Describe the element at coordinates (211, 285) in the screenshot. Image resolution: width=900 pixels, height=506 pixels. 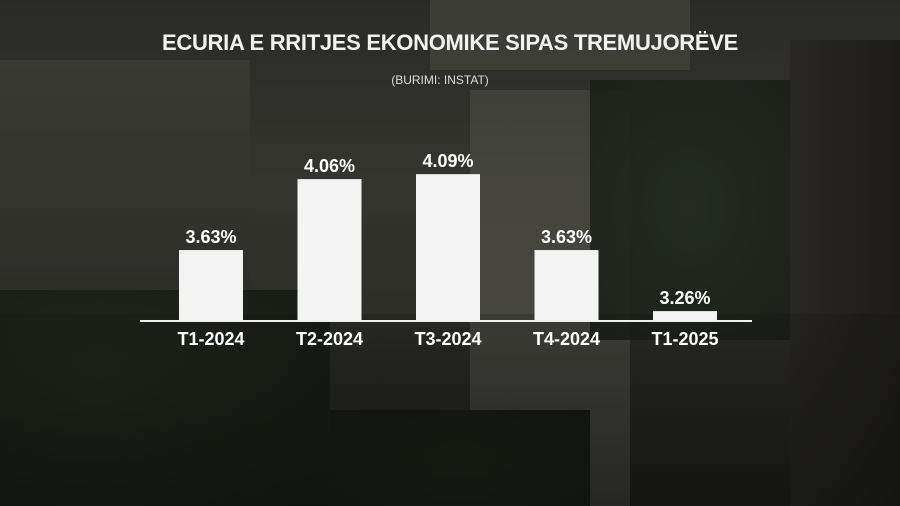
I see `bar-t1-2024` at that location.